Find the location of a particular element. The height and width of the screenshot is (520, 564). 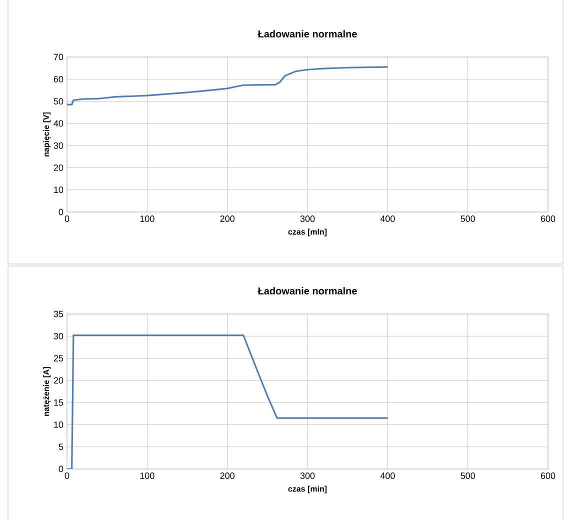

y-tick-label: 15 is located at coordinates (59, 402).